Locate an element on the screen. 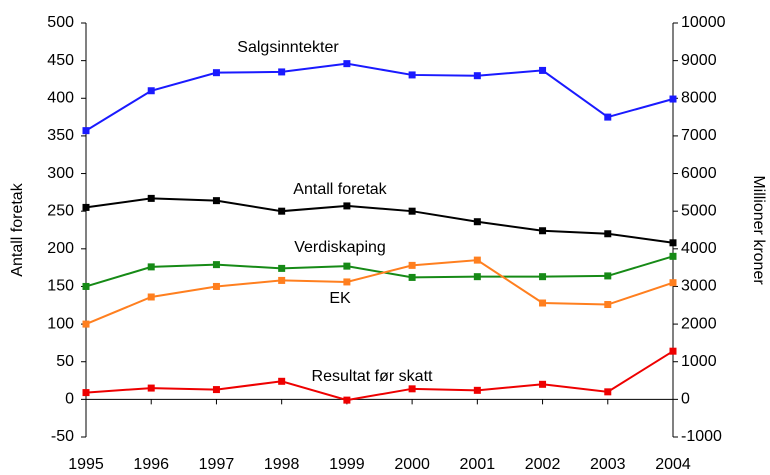  y2-tick-label: 9000 is located at coordinates (699, 60).